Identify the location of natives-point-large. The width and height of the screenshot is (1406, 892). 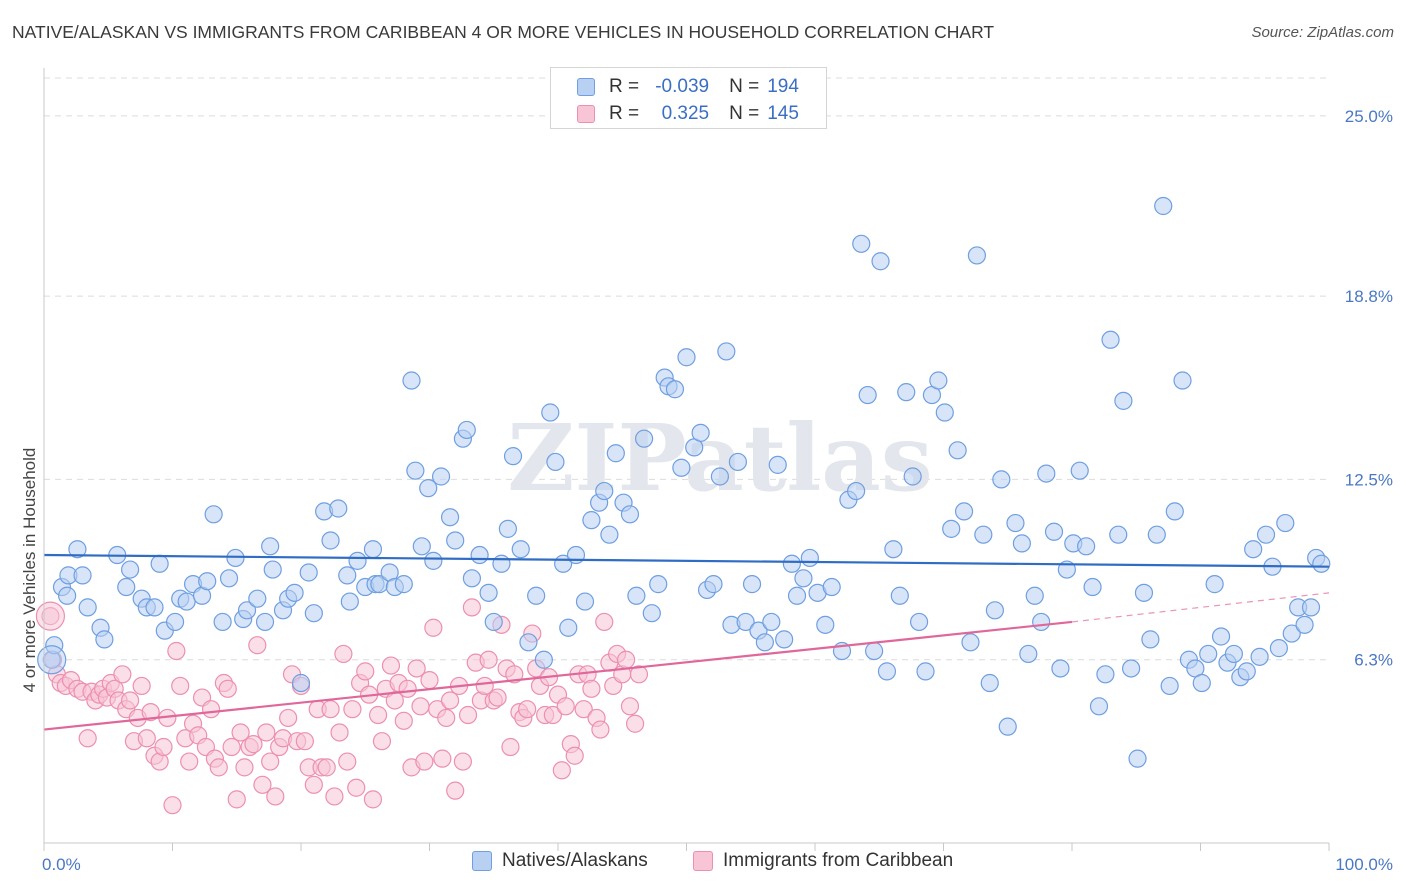
(52, 660).